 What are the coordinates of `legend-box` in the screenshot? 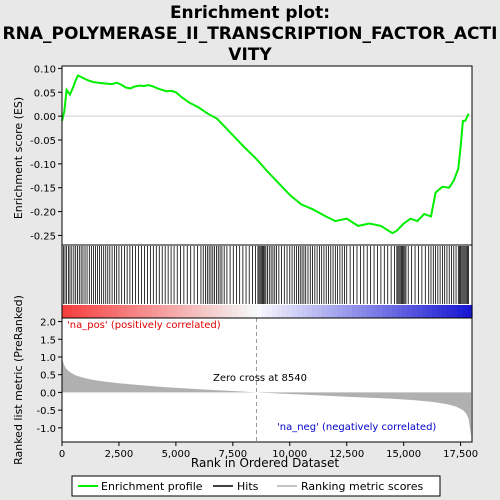 It's located at (256, 486).